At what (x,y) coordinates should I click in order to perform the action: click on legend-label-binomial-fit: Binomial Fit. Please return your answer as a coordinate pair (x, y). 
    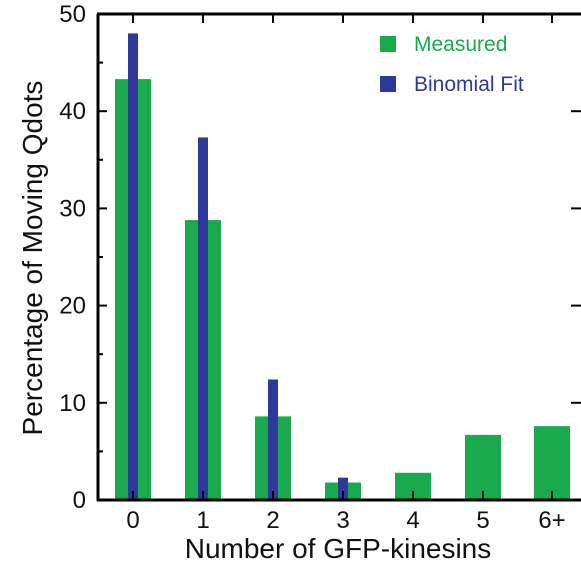
    Looking at the image, I should click on (469, 84).